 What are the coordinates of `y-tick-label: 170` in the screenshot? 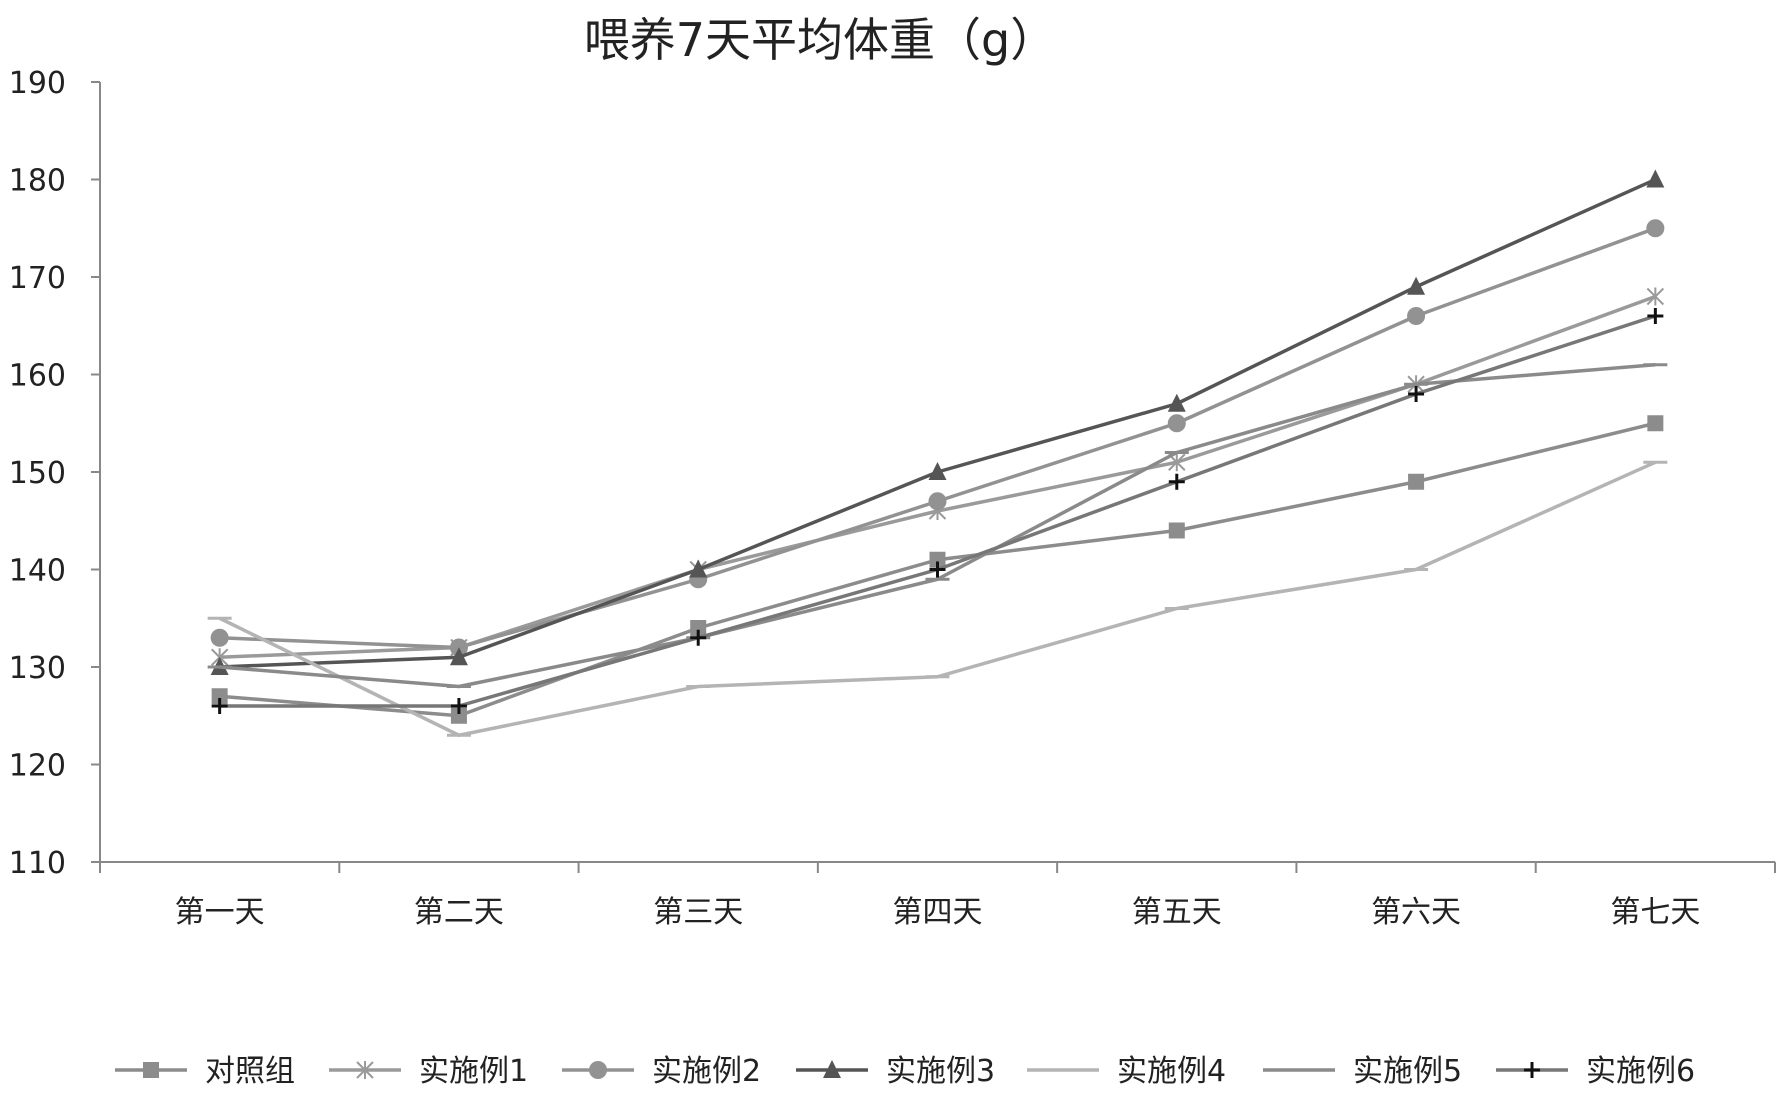 It's located at (37, 278).